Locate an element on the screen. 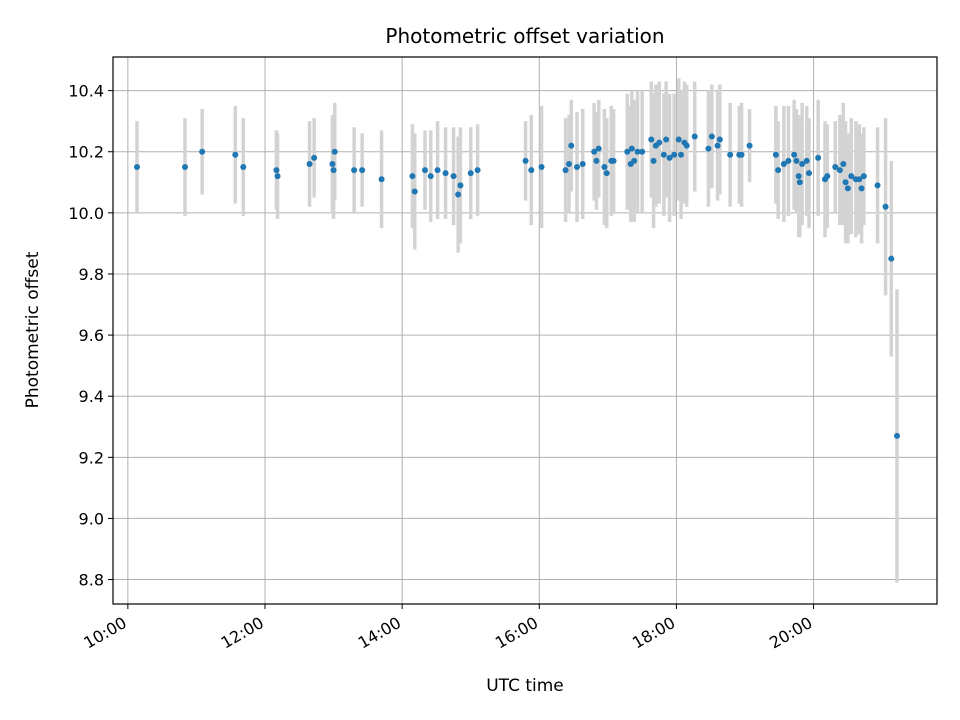 This screenshot has width=960, height=720. y-axis-ticks: 8.8 9.0 9.2 9.4 9.6 9.8 10.0 10.2 10.4 is located at coordinates (90, 336).